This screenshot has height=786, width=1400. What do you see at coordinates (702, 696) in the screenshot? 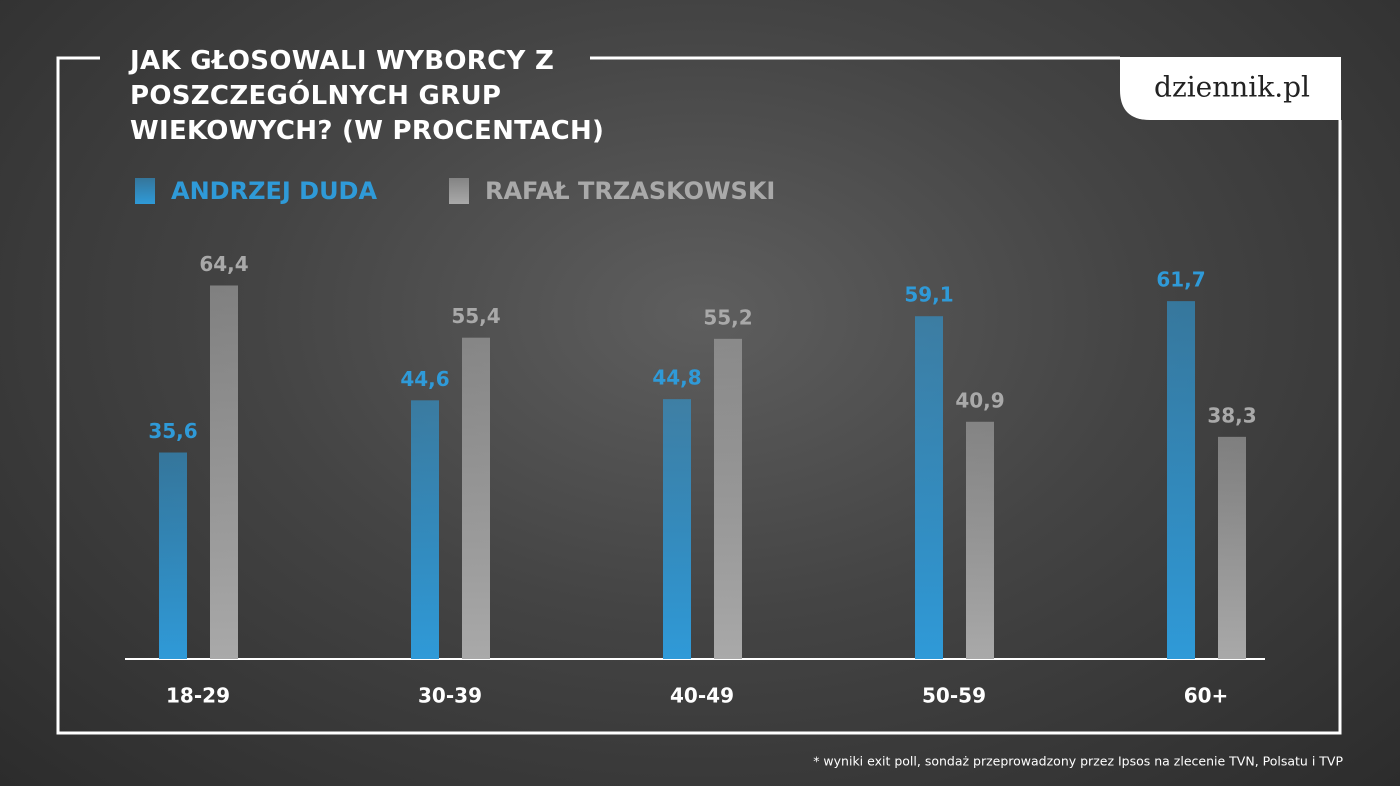
I see `x-tick-label: 40-49` at bounding box center [702, 696].